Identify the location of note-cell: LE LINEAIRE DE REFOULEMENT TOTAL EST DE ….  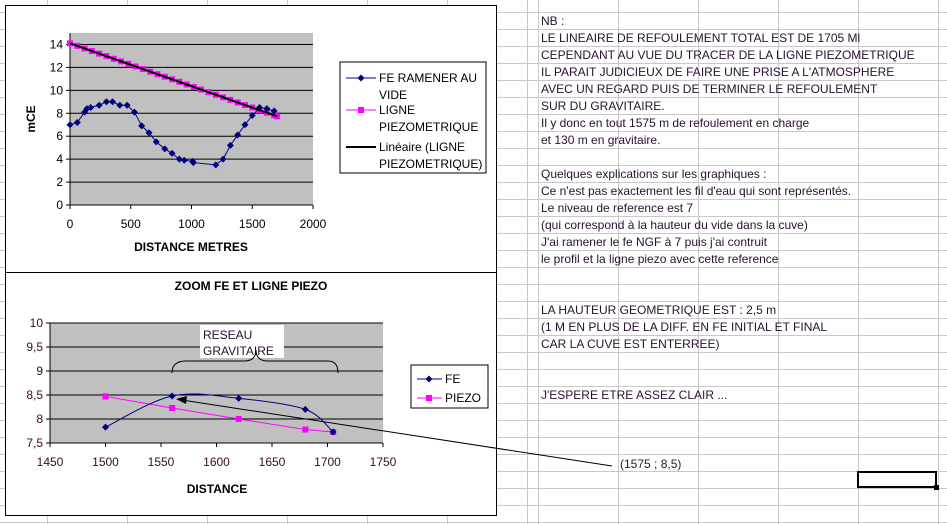
(701, 38).